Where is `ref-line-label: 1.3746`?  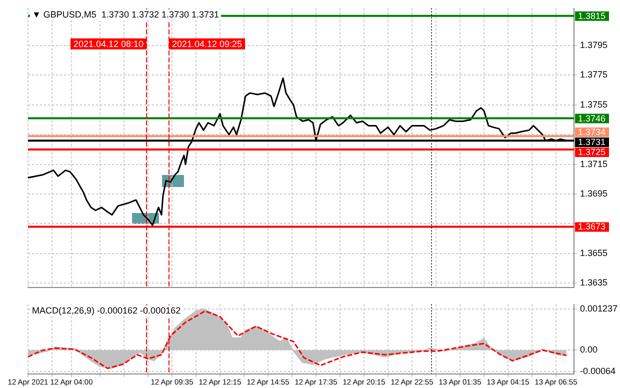 ref-line-label: 1.3746 is located at coordinates (592, 118).